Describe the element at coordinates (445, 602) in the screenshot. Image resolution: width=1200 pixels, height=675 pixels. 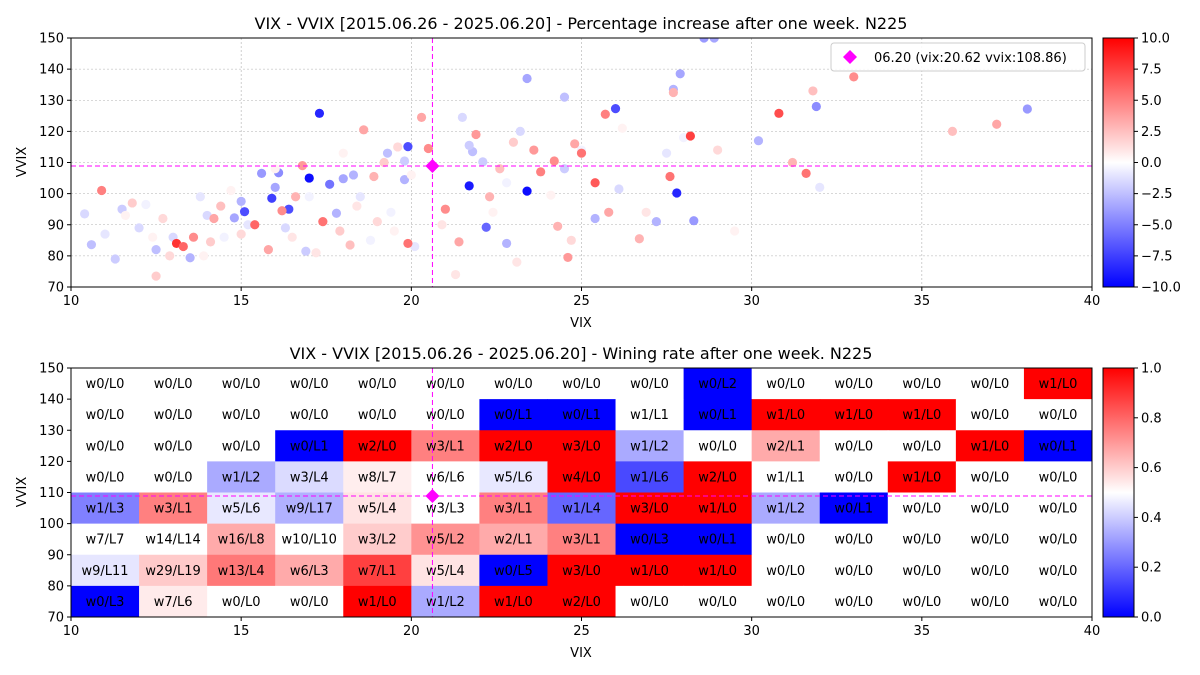
I see `heatmap-cell-label: w1/L2` at that location.